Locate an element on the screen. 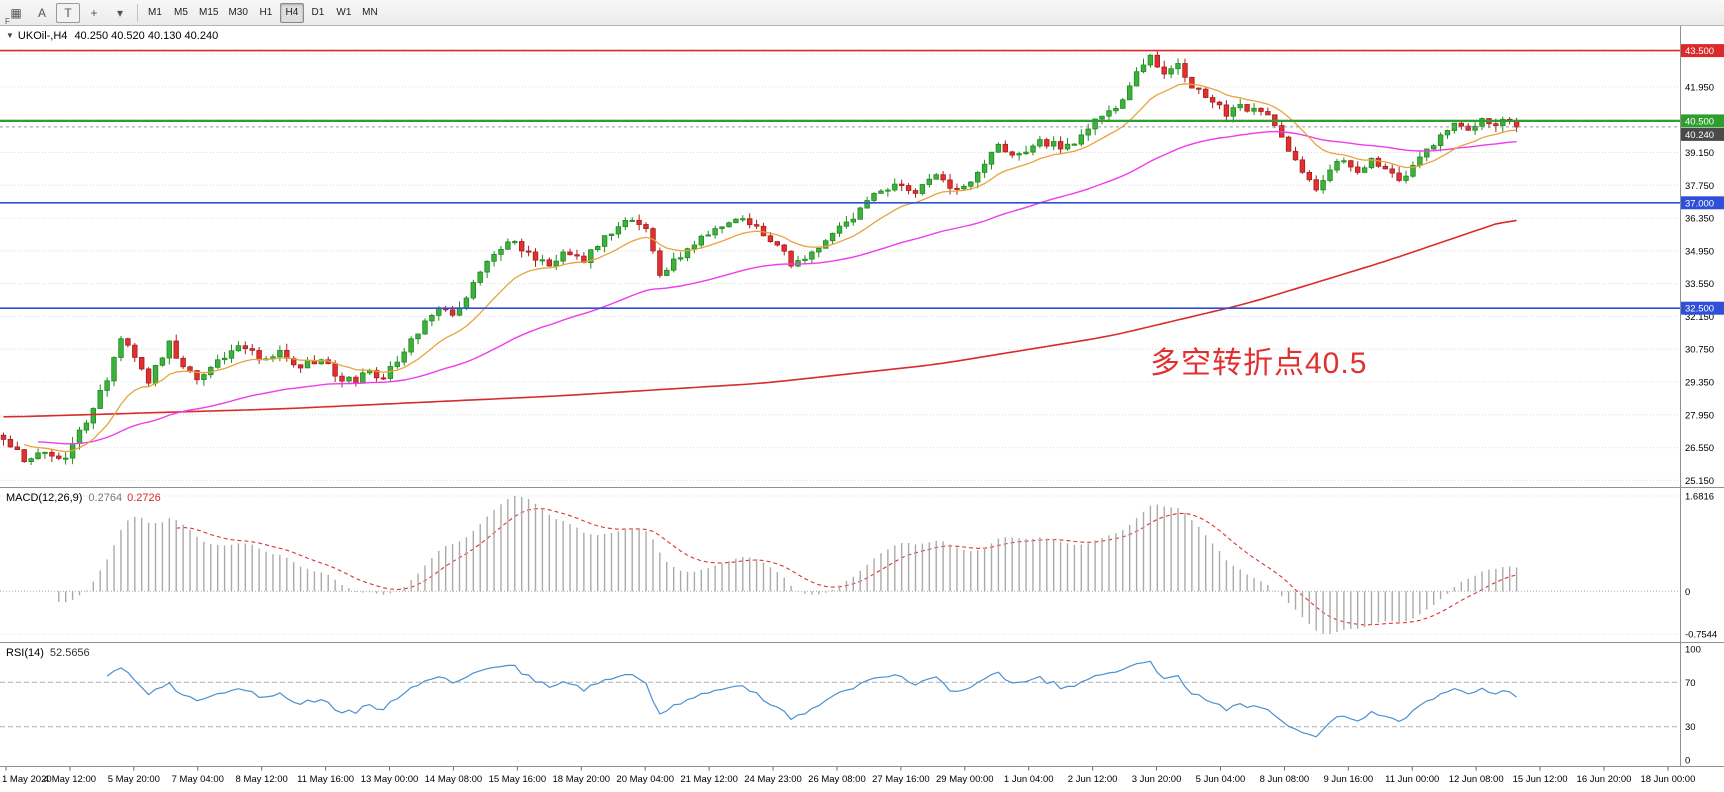 The height and width of the screenshot is (792, 1724). time-label: 27 May 16:00 is located at coordinates (901, 779).